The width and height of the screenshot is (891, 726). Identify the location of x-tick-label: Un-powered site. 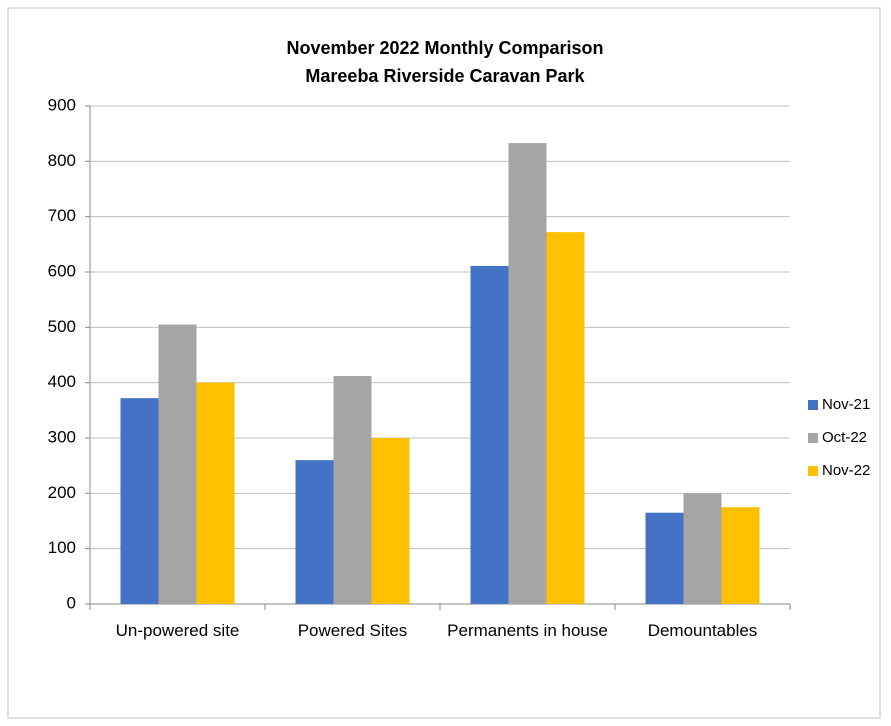
(178, 630).